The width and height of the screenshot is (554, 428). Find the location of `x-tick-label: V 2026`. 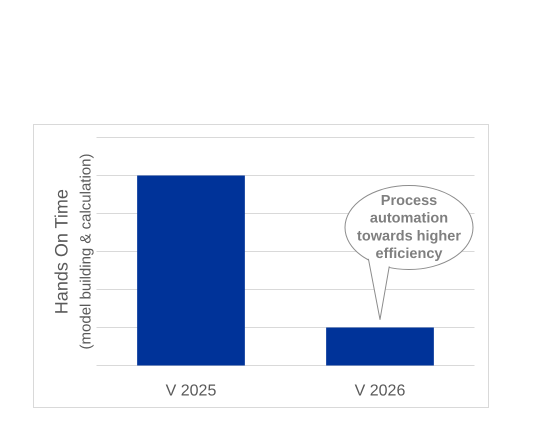

x-tick-label: V 2026 is located at coordinates (380, 391).